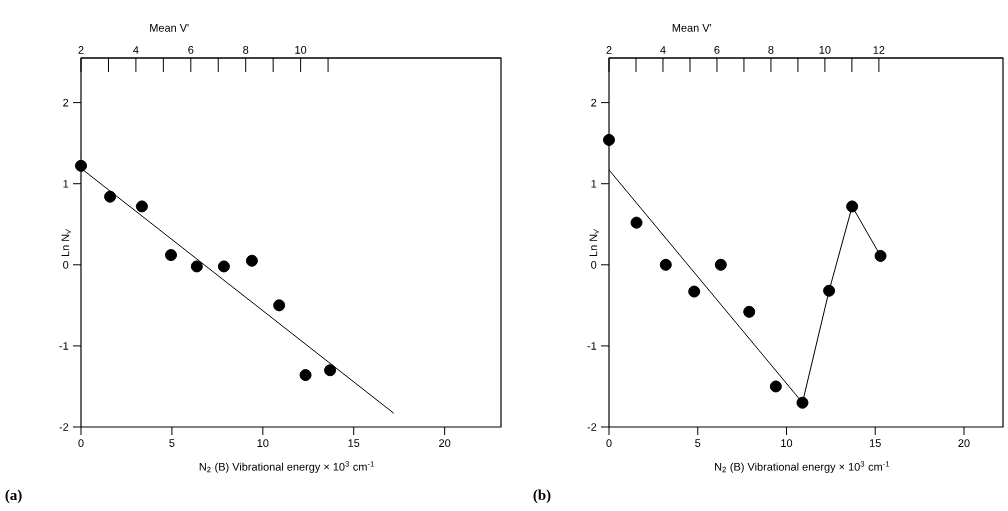 This screenshot has width=1008, height=511. Describe the element at coordinates (13, 496) in the screenshot. I see `text: (a)` at that location.